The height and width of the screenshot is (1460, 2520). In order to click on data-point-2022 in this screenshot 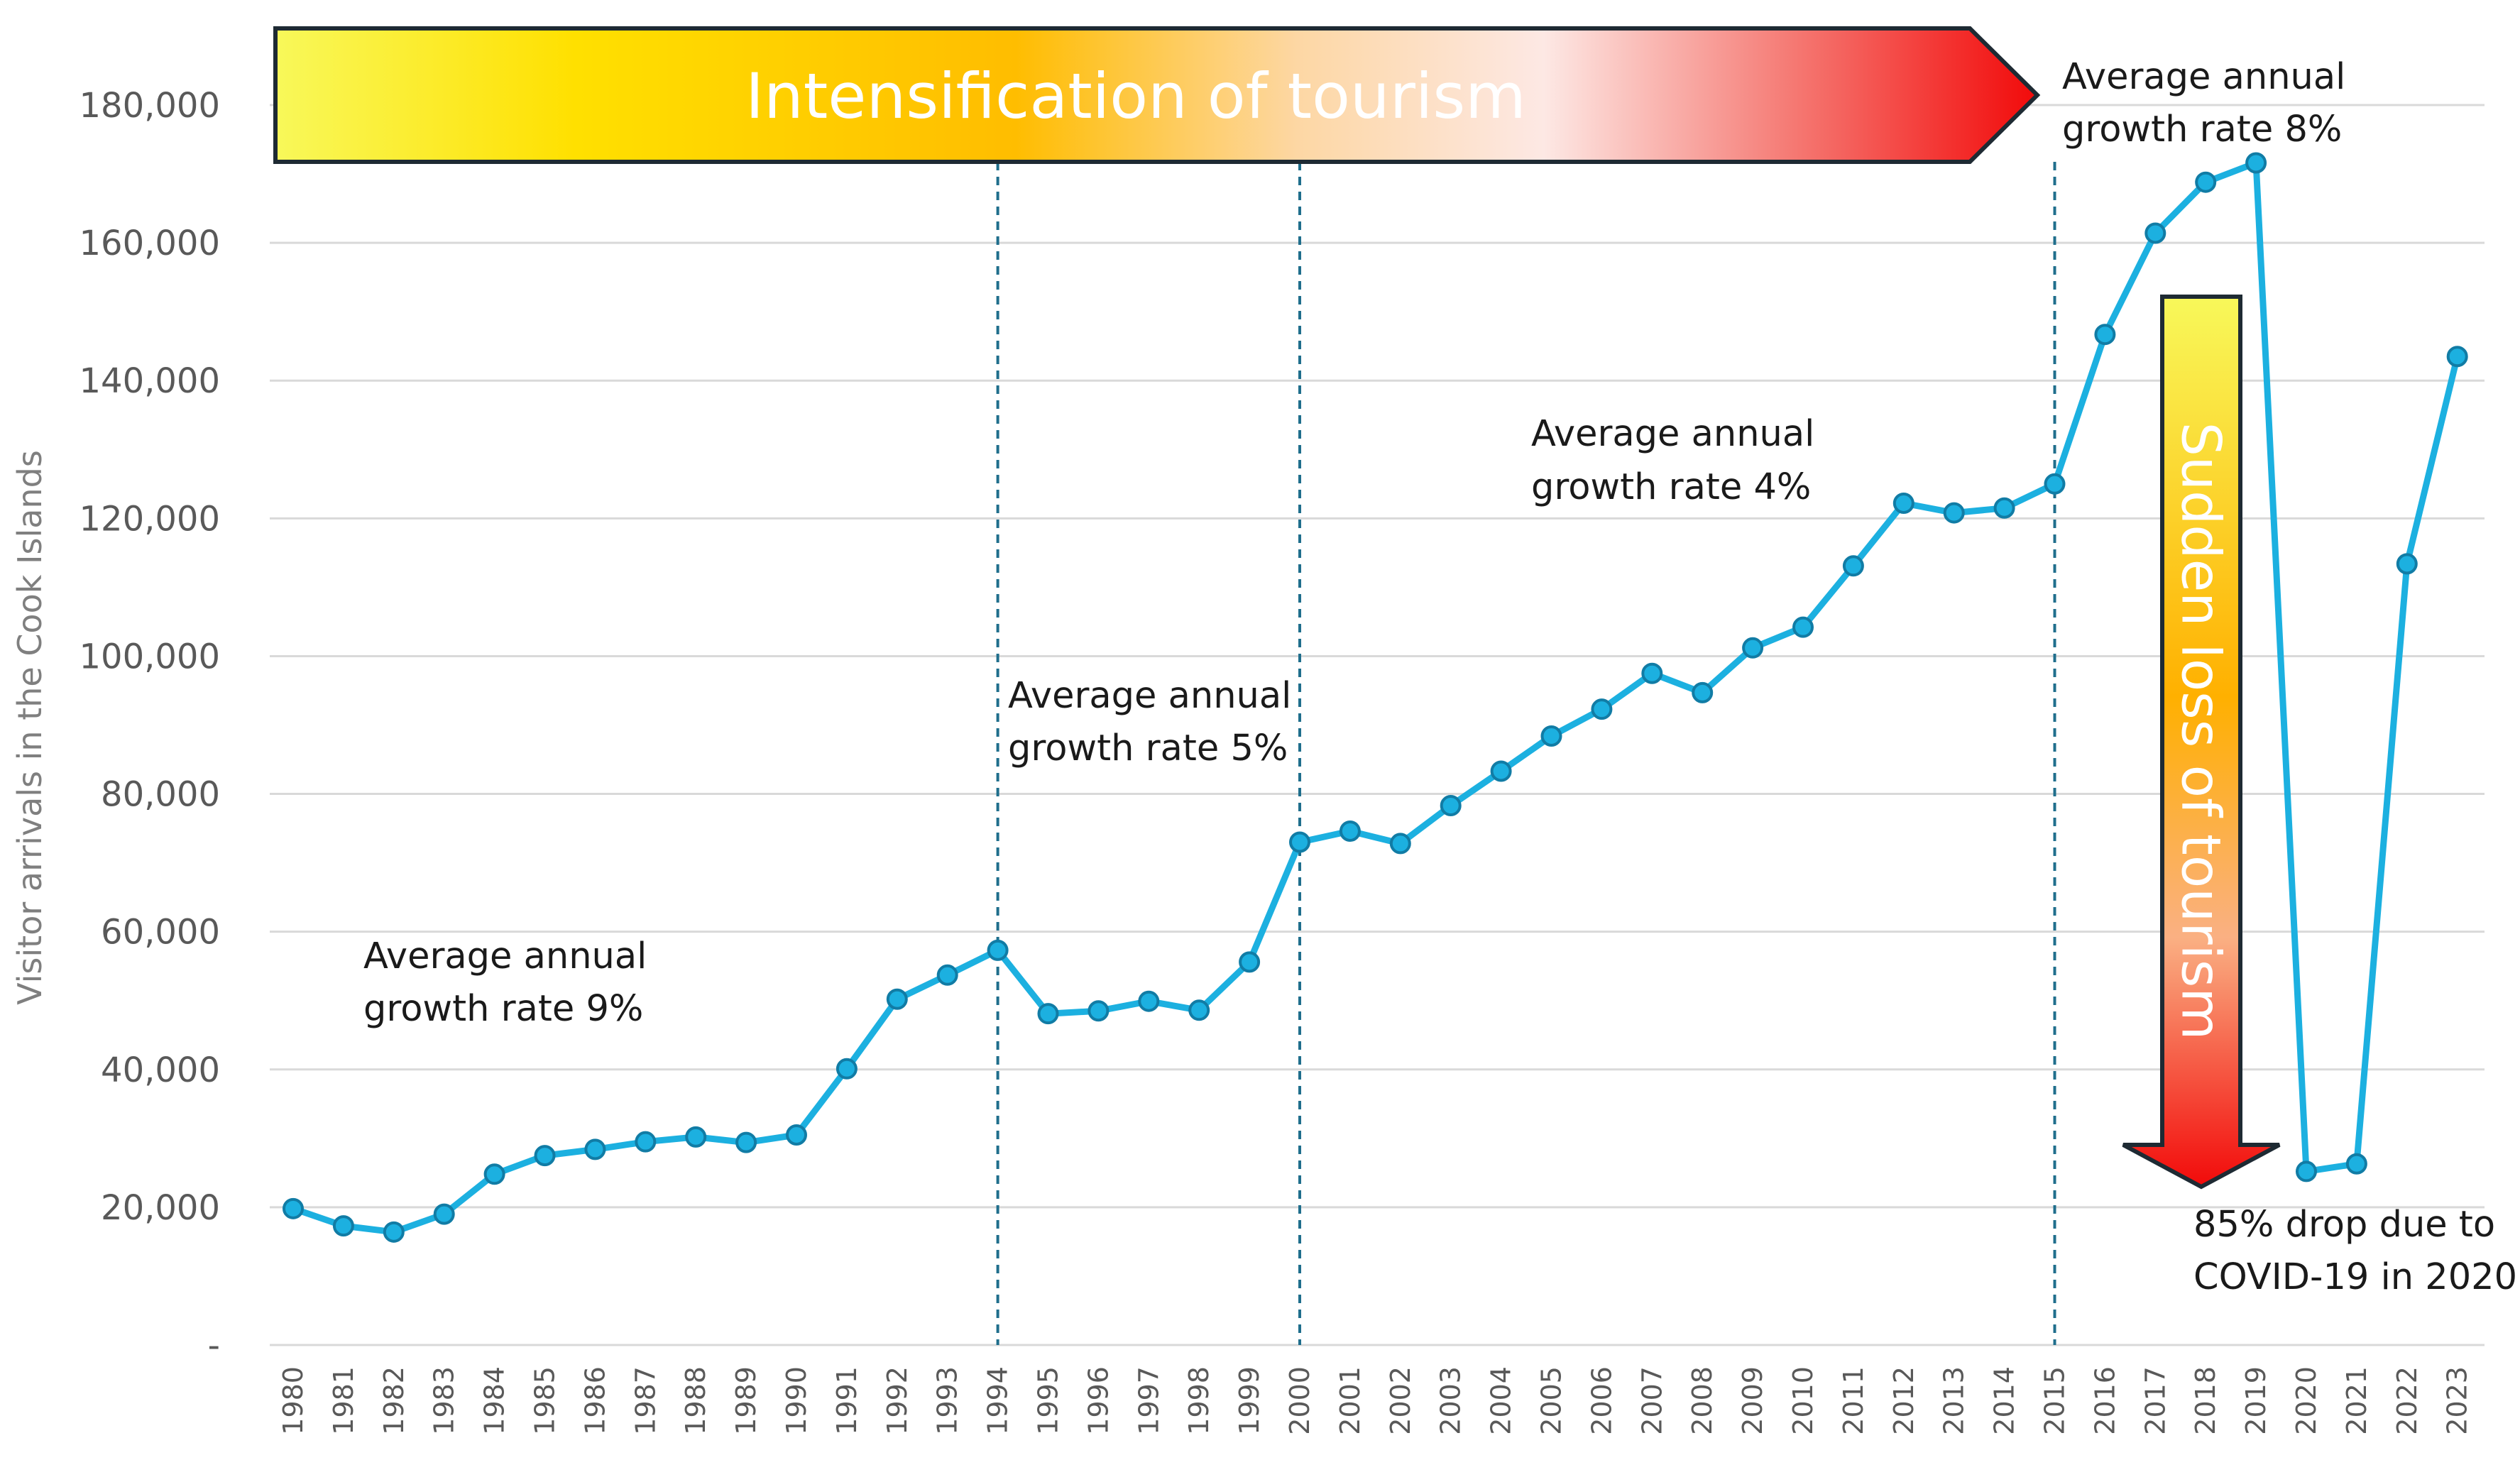, I will do `click(2407, 564)`.